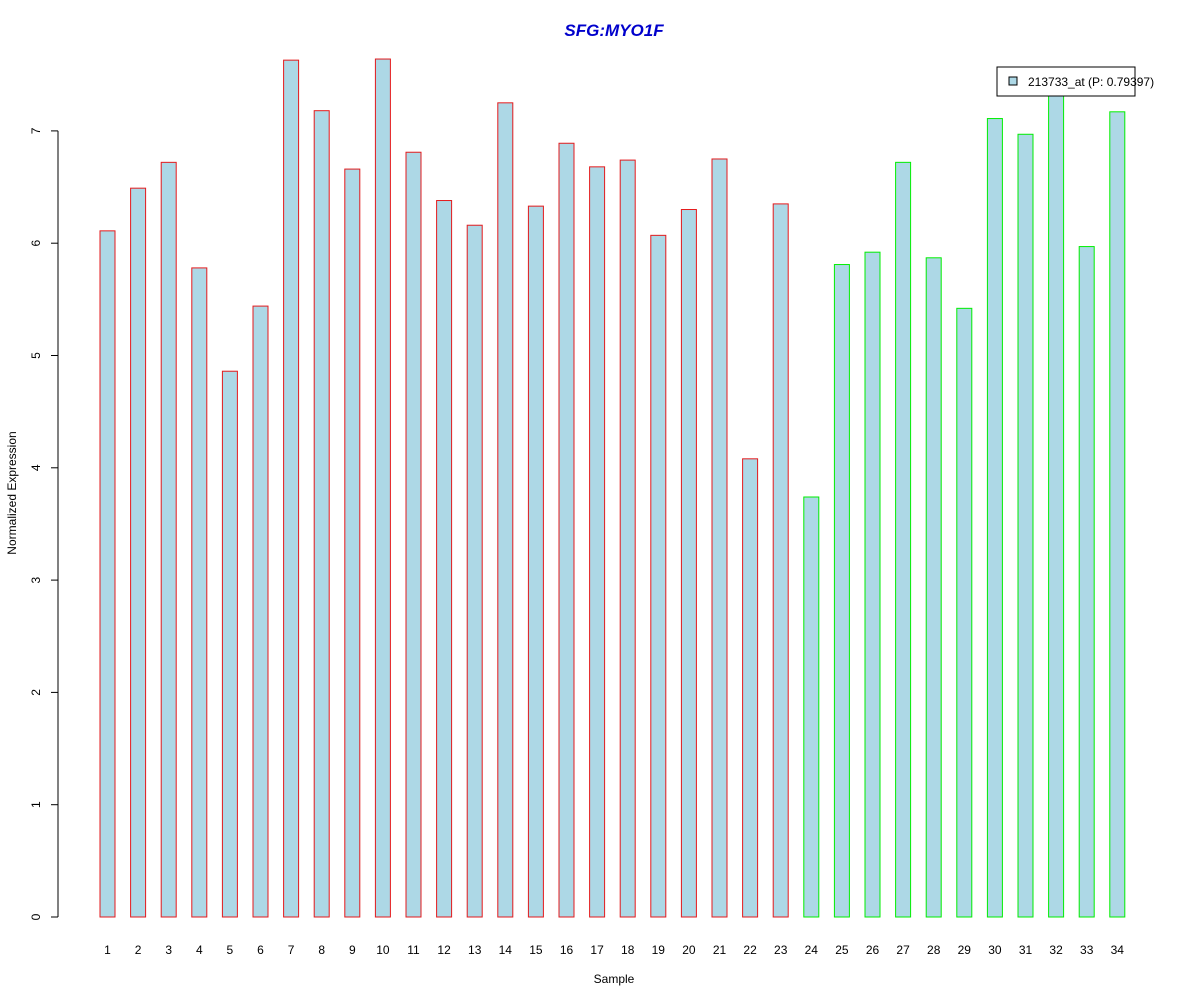 The image size is (1200, 1000). I want to click on x-tick-label: 1, so click(107, 950).